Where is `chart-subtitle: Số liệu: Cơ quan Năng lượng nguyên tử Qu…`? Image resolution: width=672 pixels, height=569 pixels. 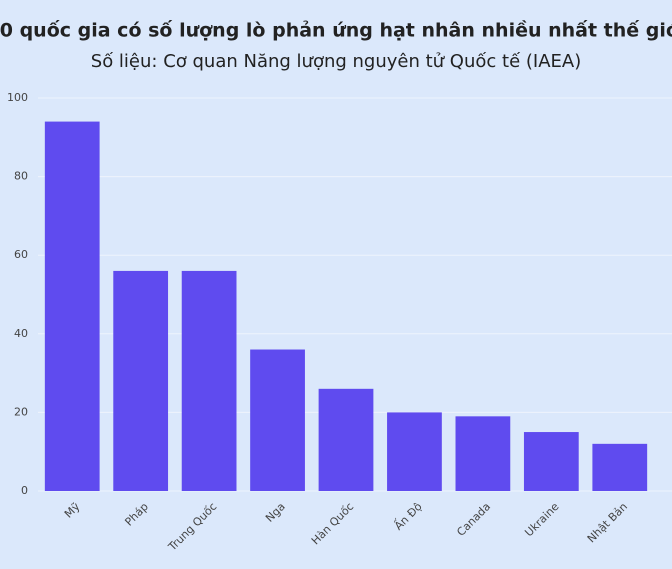 chart-subtitle: Số liệu: Cơ quan Năng lượng nguyên tử Qu… is located at coordinates (336, 61).